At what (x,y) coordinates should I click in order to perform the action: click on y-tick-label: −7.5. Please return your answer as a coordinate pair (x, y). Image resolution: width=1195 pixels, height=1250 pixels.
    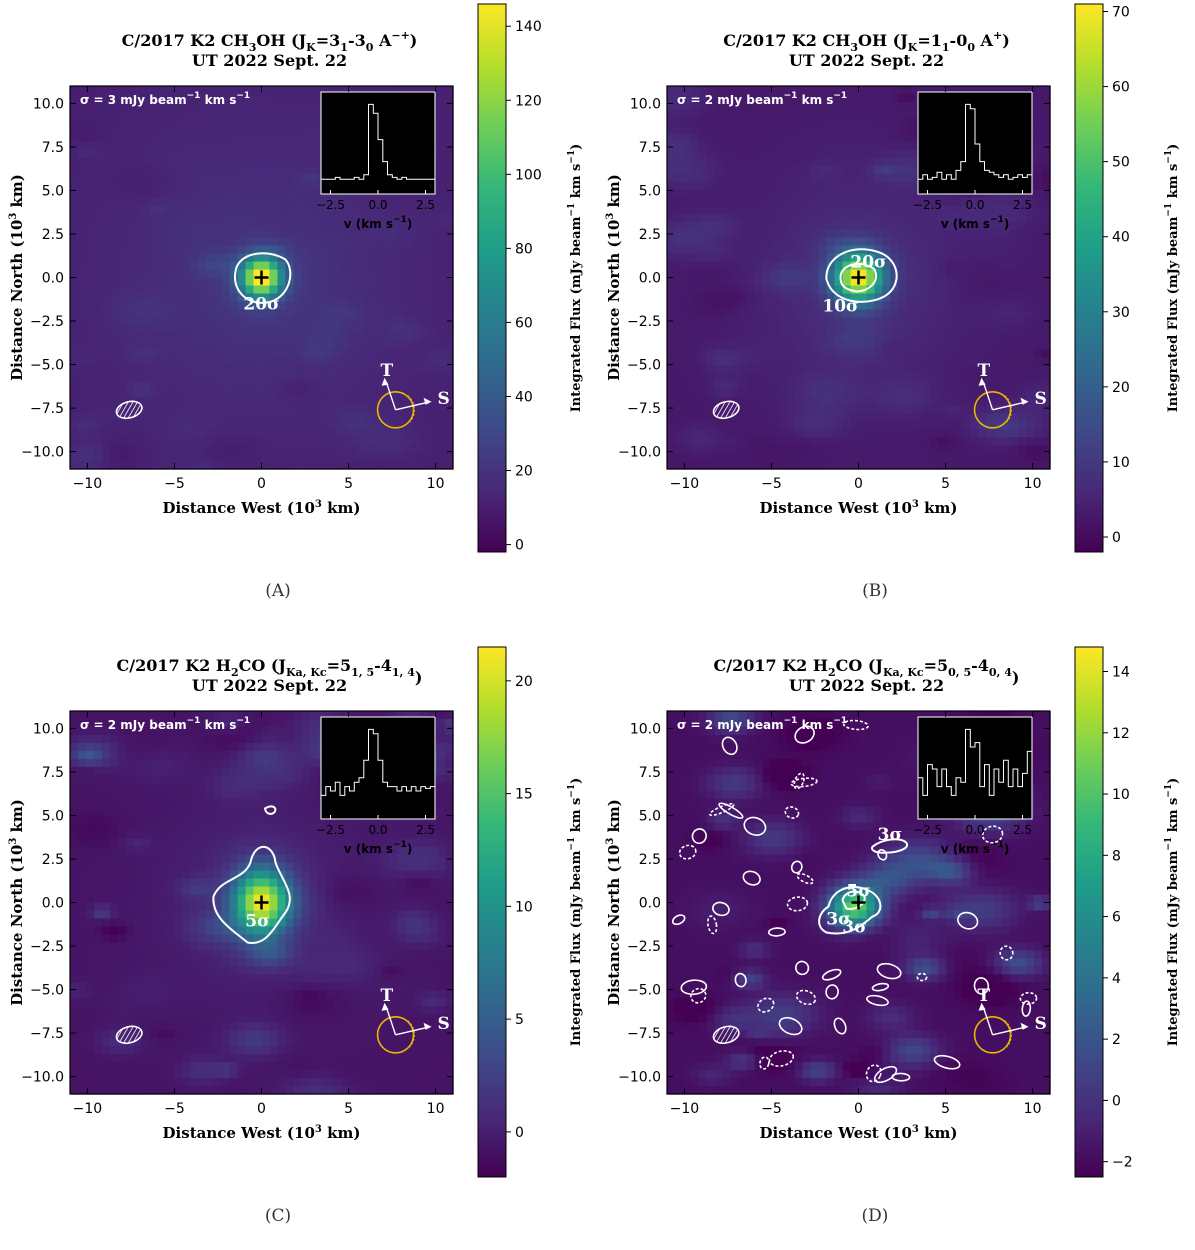
    Looking at the image, I should click on (47, 409).